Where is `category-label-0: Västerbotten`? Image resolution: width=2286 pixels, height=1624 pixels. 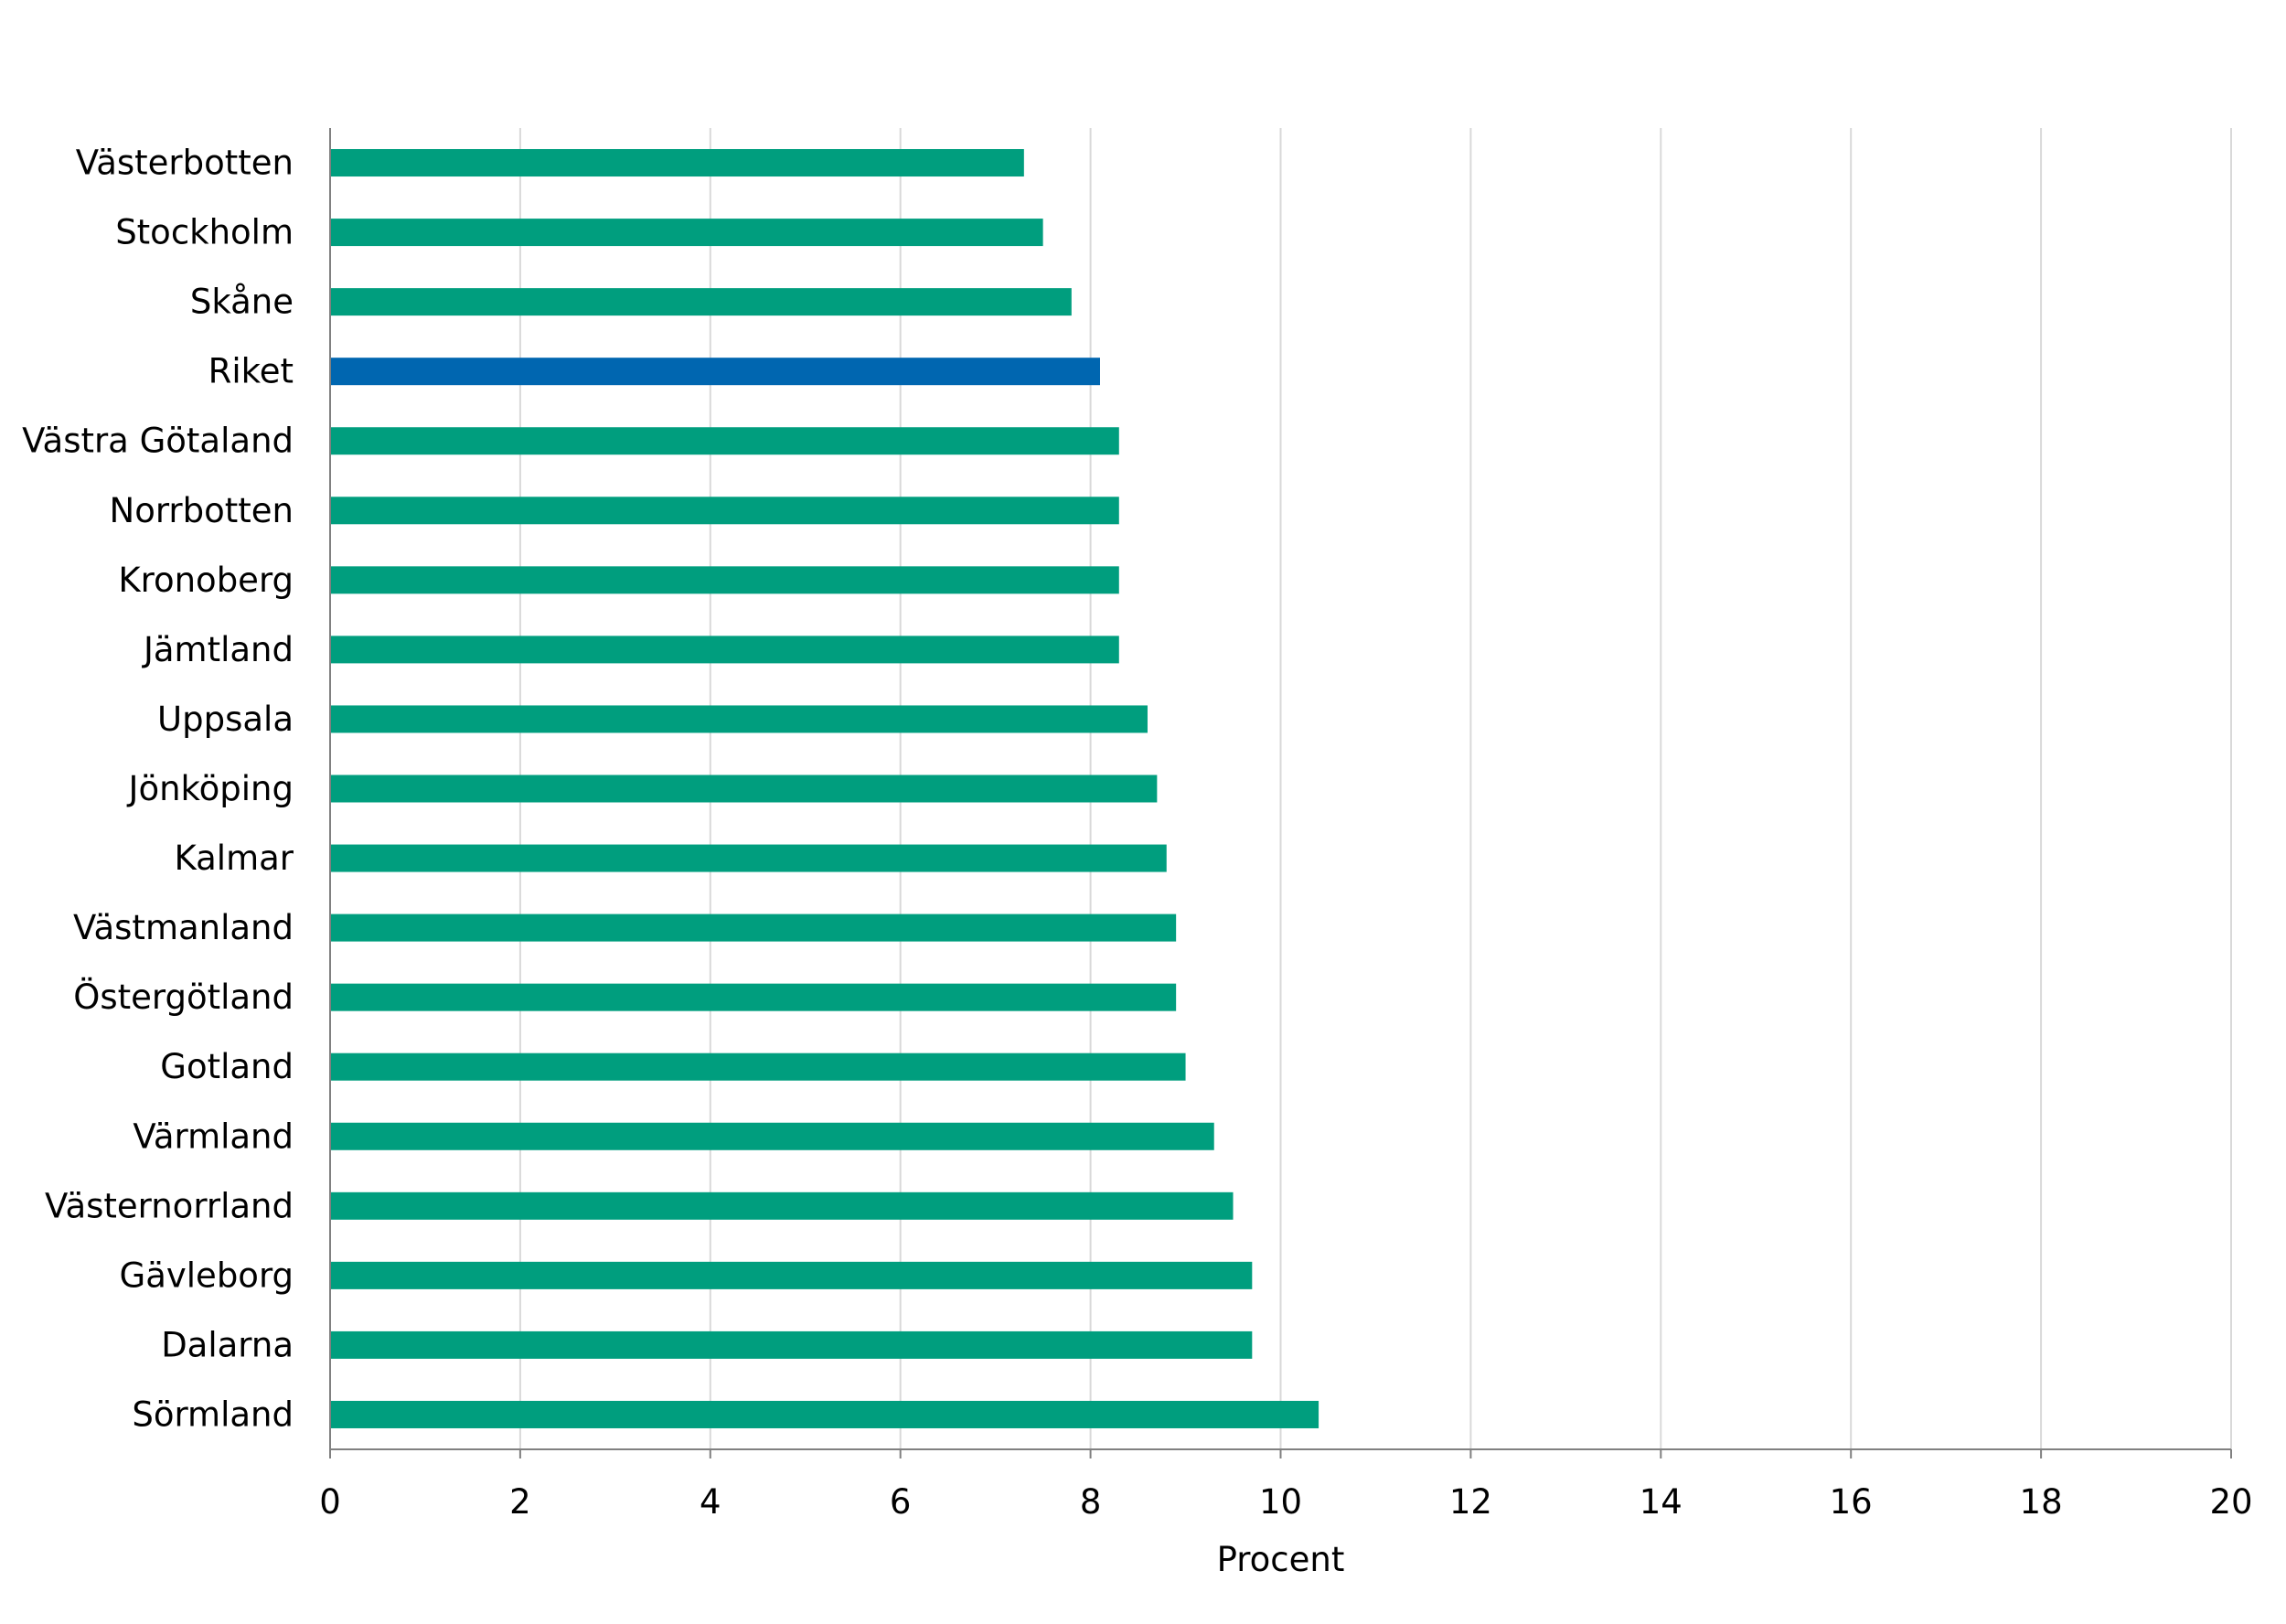 category-label-0: Västerbotten is located at coordinates (185, 163).